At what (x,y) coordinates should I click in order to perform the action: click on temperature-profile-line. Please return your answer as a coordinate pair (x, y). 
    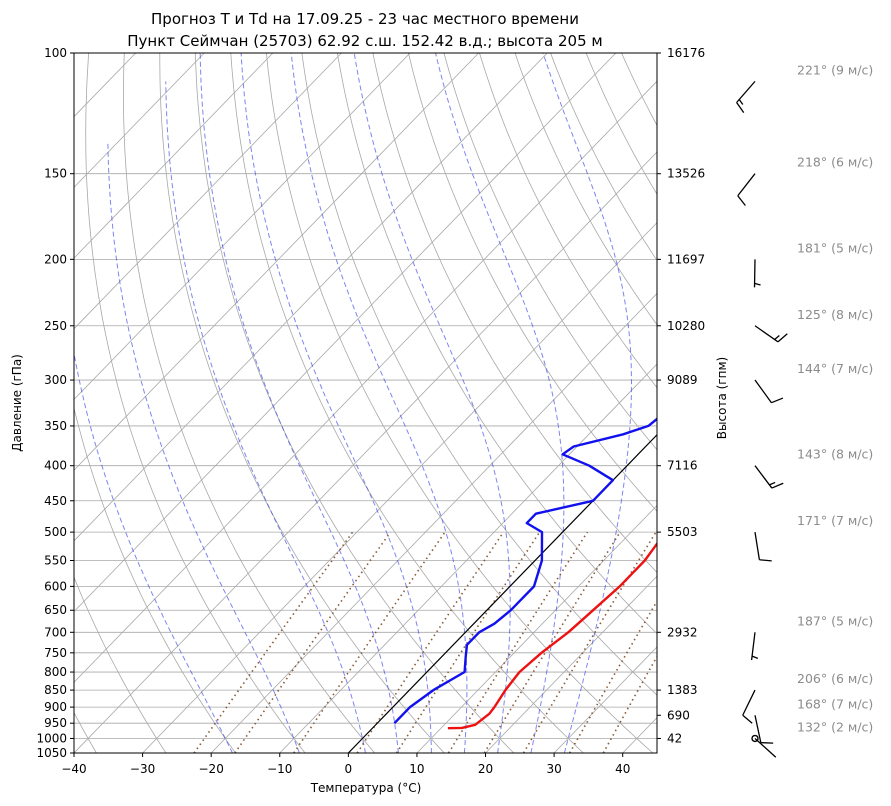
    Looking at the image, I should click on (552, 635).